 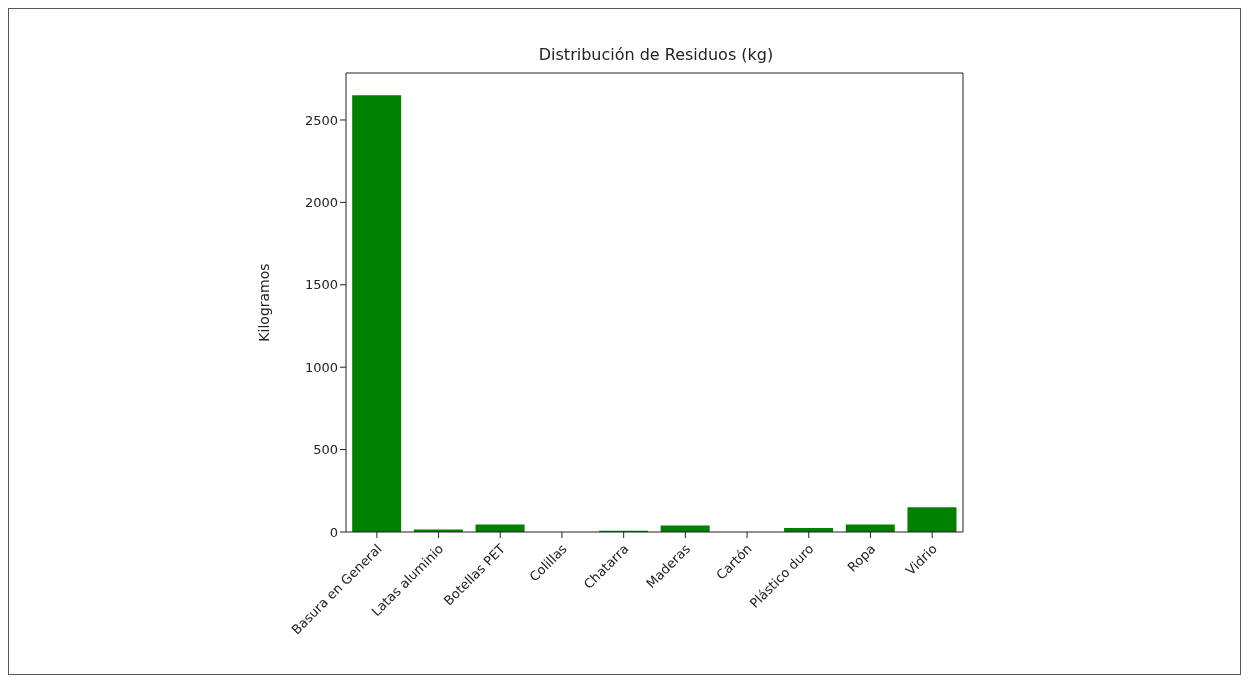 I want to click on y-tick-label: 1000, so click(x=321, y=367).